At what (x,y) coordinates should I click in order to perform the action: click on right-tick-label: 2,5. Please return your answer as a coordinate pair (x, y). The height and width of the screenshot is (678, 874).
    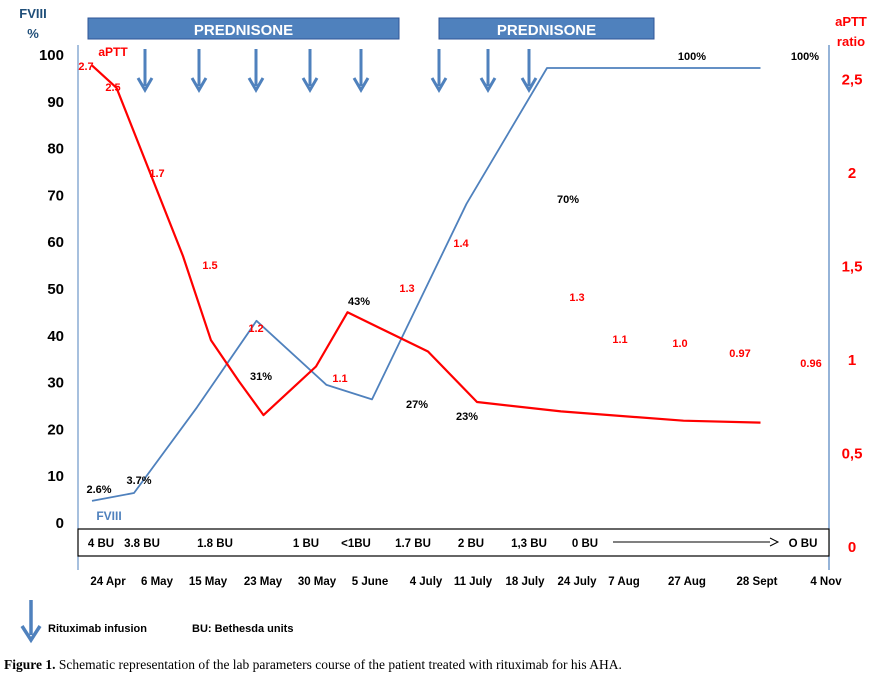
    Looking at the image, I should click on (852, 80).